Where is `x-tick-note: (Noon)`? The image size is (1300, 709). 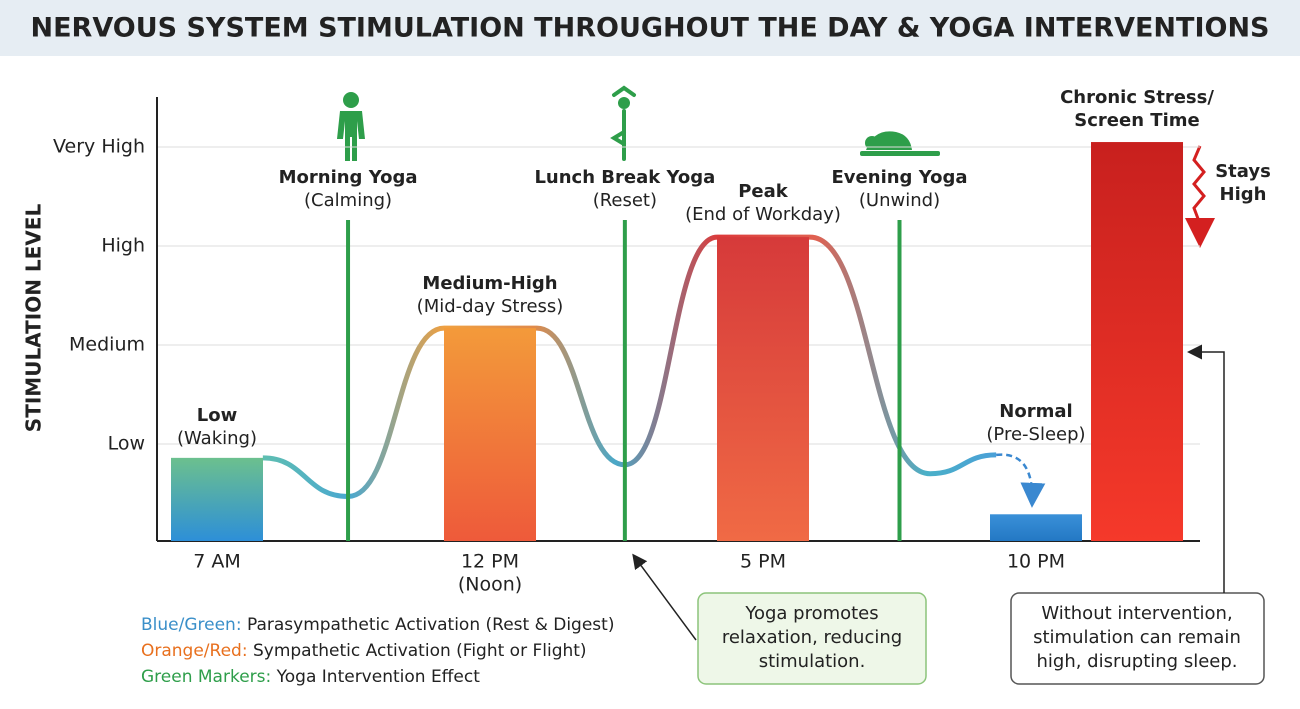 x-tick-note: (Noon) is located at coordinates (490, 585).